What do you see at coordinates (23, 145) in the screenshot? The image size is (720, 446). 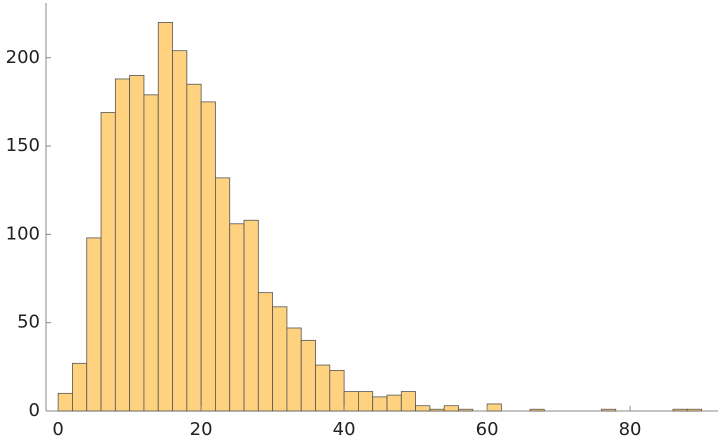 I see `y-tick-label: 150` at bounding box center [23, 145].